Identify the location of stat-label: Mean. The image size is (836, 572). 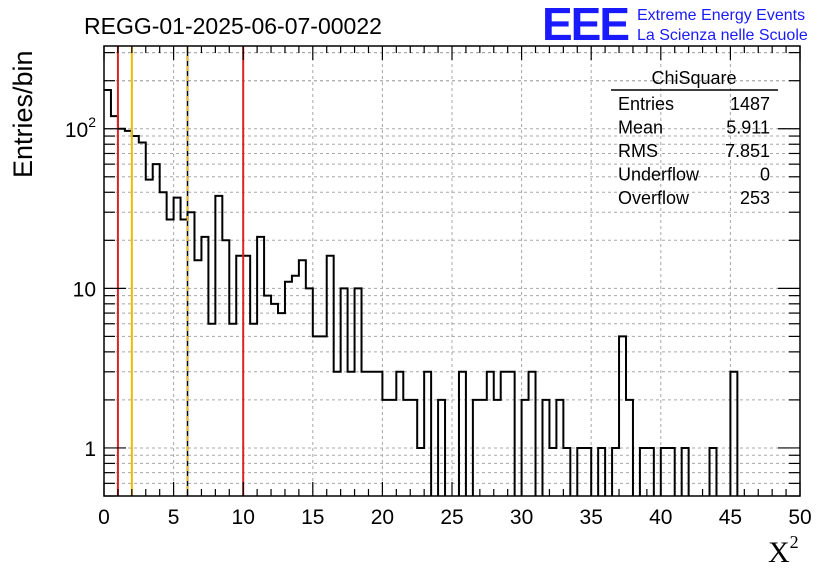
(640, 128).